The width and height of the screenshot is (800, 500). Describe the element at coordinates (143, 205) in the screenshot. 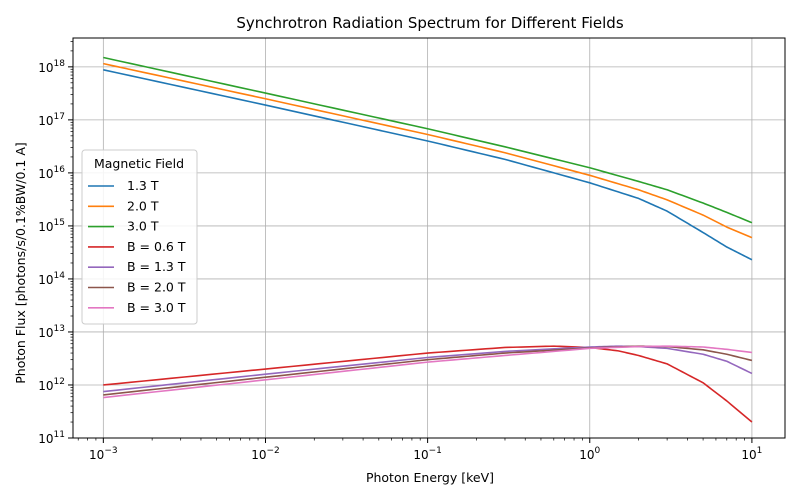

I see `legend-entry: 2.0 T` at that location.